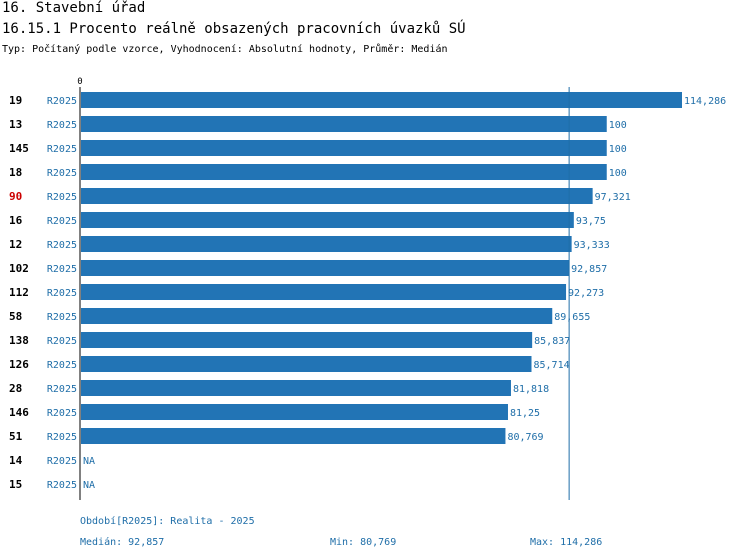 The image size is (750, 560). I want to click on value-label: 89,655, so click(572, 317).